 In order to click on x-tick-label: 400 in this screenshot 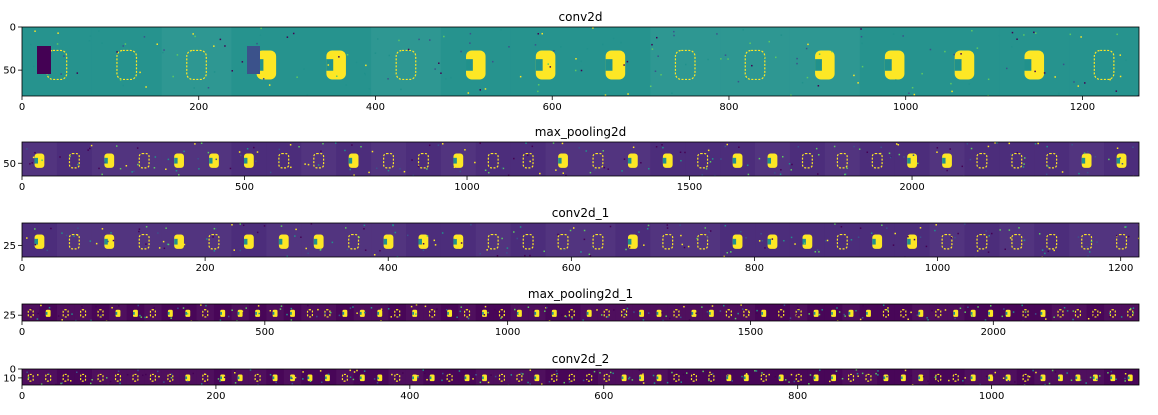, I will do `click(409, 396)`.